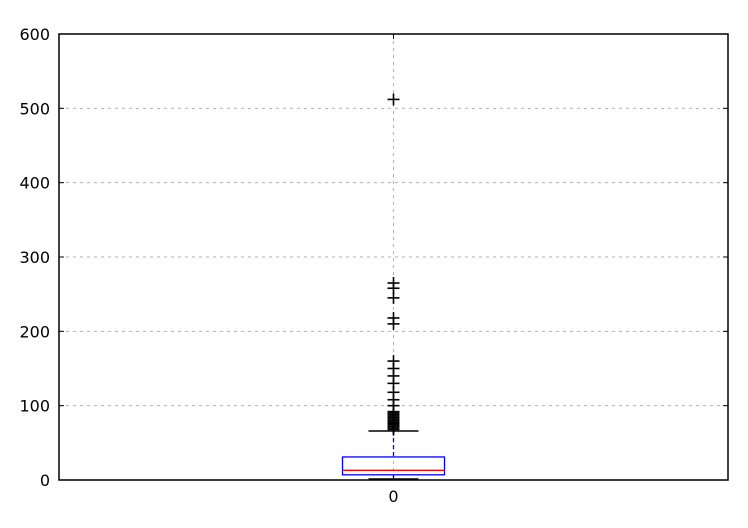 Image resolution: width=748 pixels, height=528 pixels. Describe the element at coordinates (393, 496) in the screenshot. I see `x-tick-label: 0` at that location.